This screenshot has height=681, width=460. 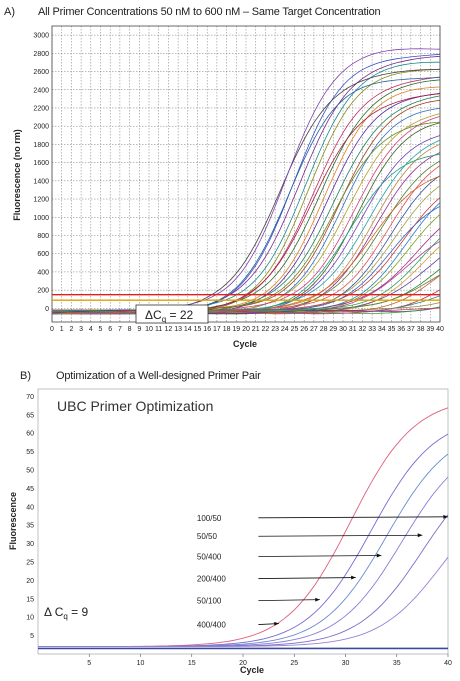 I want to click on x-tick-label: 14, so click(x=188, y=329).